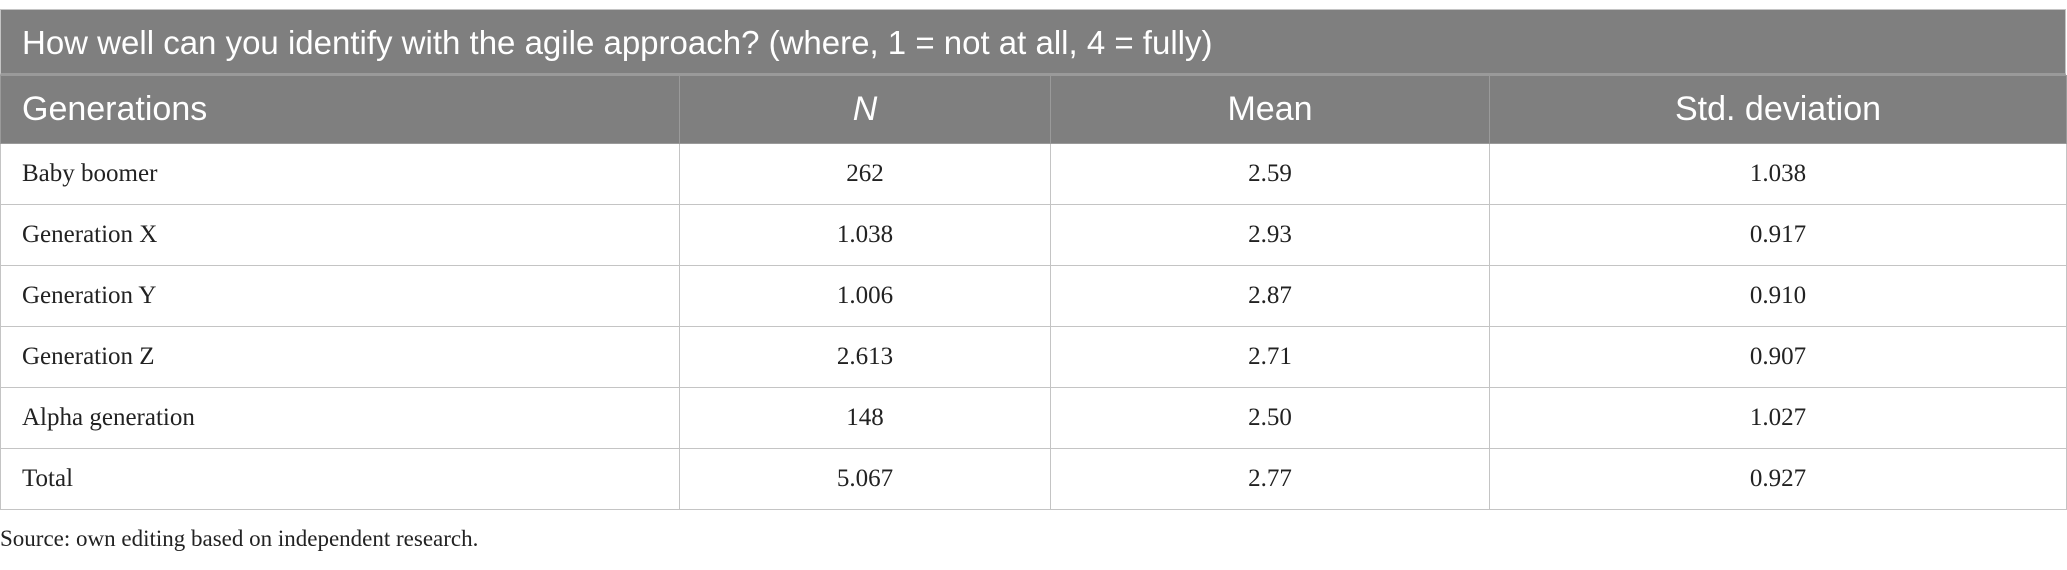 Image resolution: width=2067 pixels, height=570 pixels. Describe the element at coordinates (340, 109) in the screenshot. I see `column-header: Generations` at that location.